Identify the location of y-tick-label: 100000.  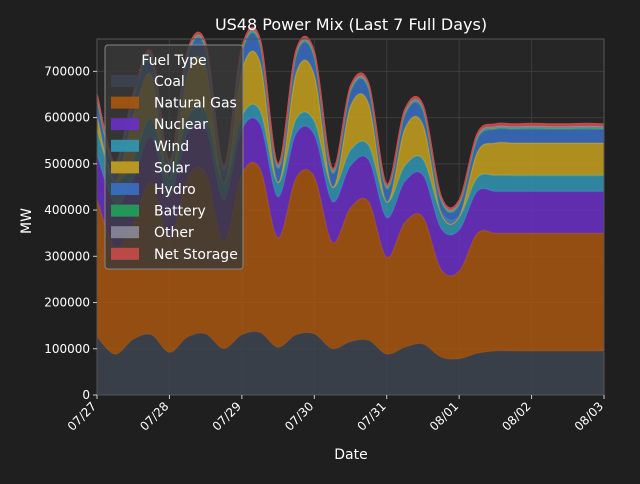
(67, 349).